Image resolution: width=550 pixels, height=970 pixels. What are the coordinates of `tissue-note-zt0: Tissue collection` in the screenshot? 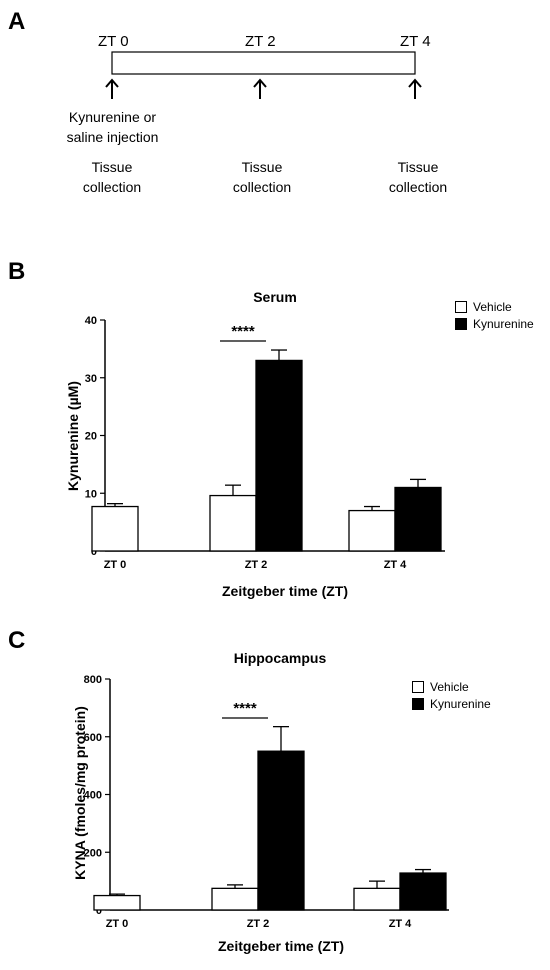 It's located at (112, 177).